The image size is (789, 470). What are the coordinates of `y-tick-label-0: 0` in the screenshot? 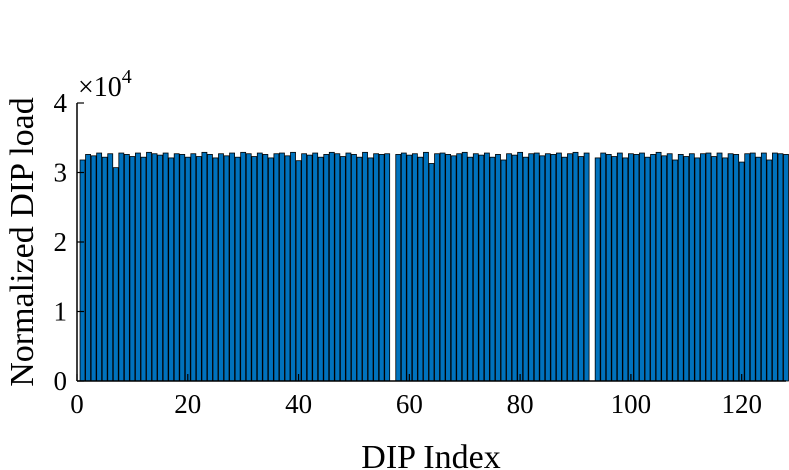 It's located at (61, 381).